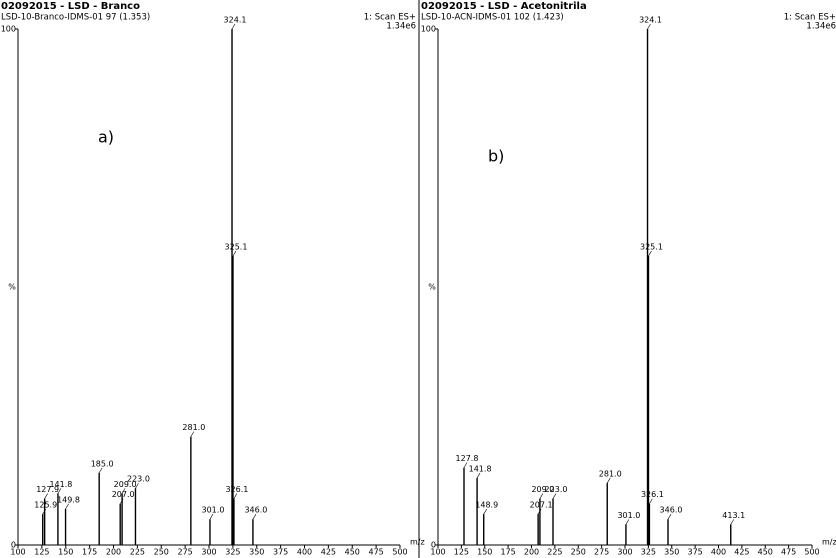 The height and width of the screenshot is (558, 836). I want to click on peak-label: 148.9, so click(486, 505).